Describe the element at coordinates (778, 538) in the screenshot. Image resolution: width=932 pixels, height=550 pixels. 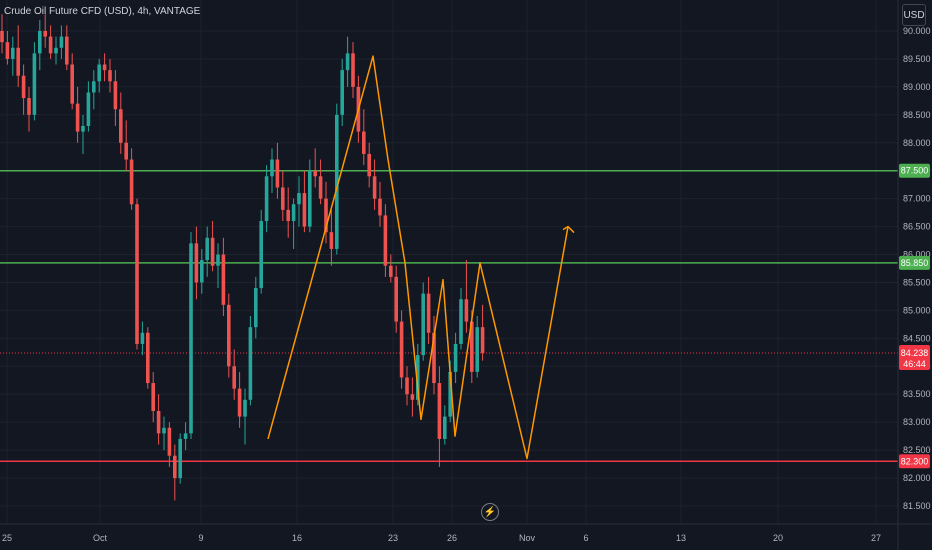
I see `time-tick-label: 20` at that location.